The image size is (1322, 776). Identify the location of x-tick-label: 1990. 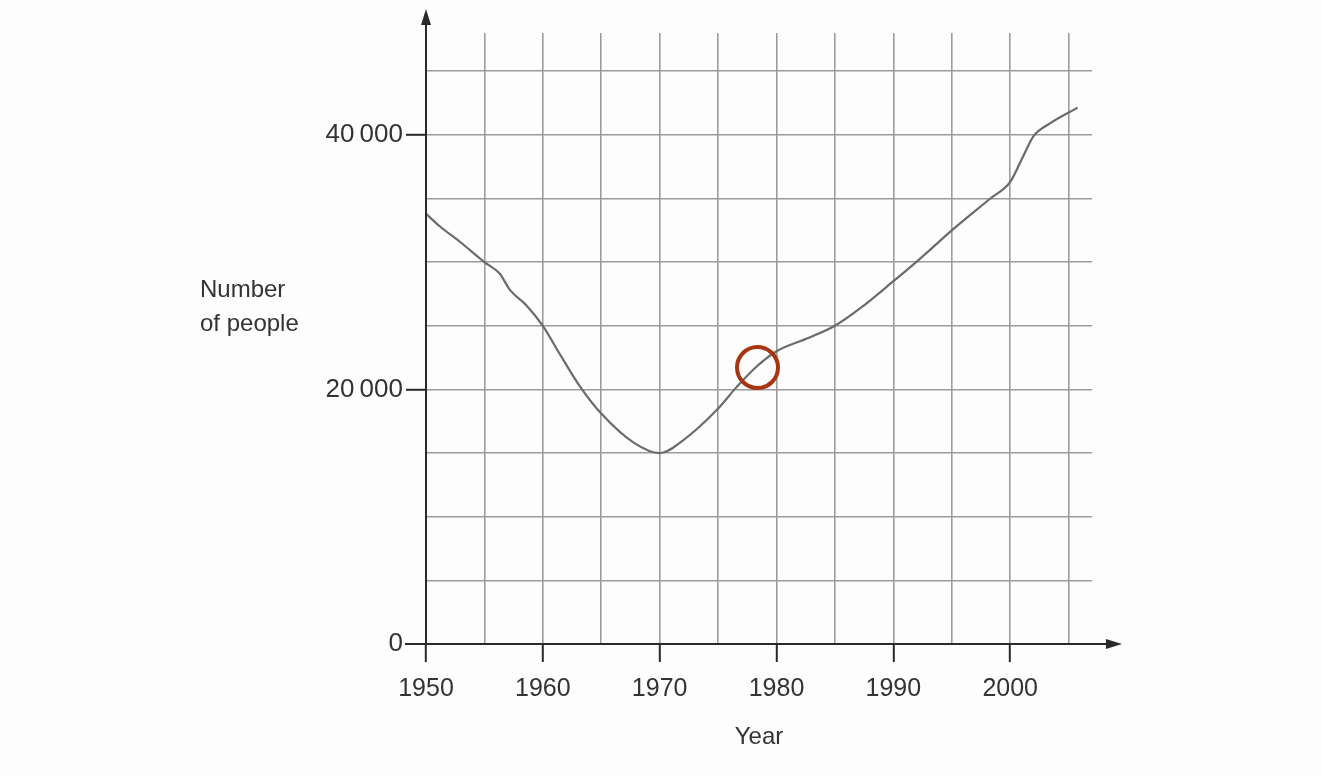
(893, 686).